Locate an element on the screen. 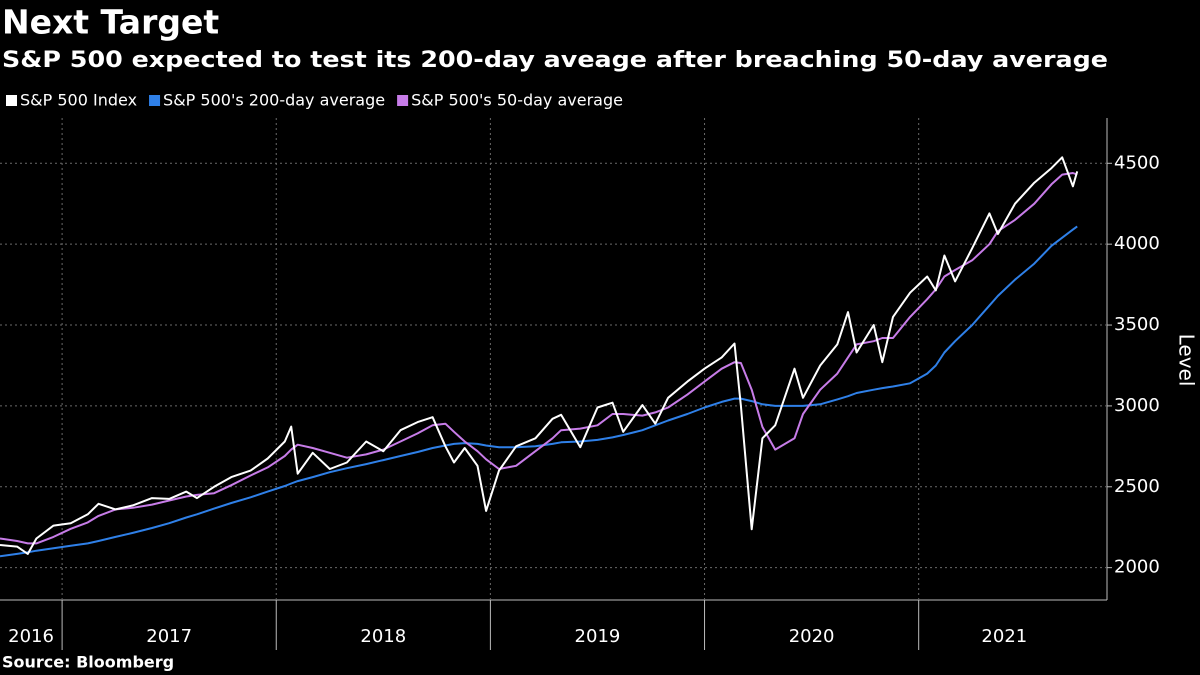 Image resolution: width=1200 pixels, height=675 pixels. chart-title: Next Target is located at coordinates (110, 22).